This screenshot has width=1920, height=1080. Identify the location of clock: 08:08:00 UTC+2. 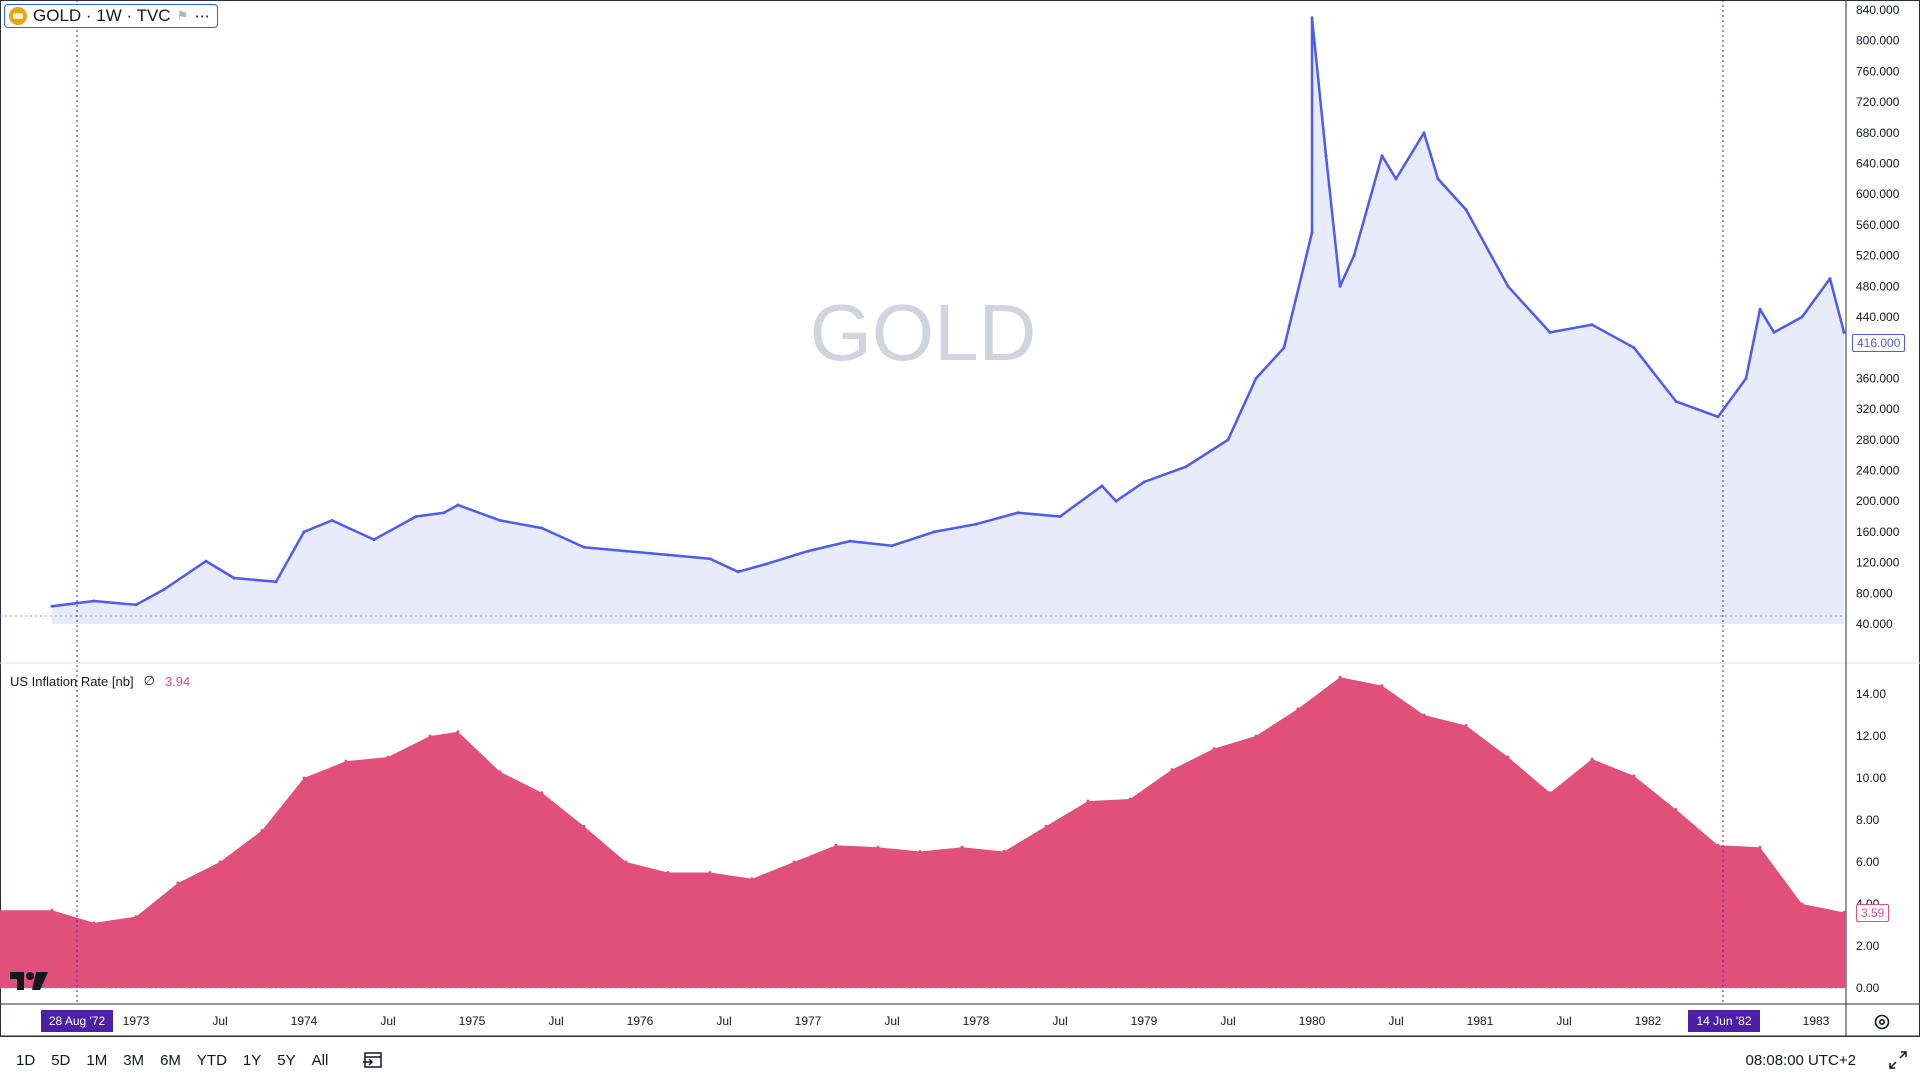
(1801, 1060).